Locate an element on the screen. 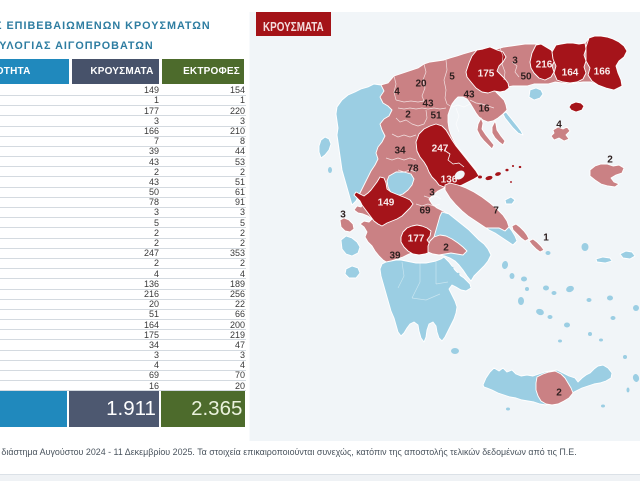 This screenshot has height=481, width=640. svg-text: 164 is located at coordinates (570, 73).